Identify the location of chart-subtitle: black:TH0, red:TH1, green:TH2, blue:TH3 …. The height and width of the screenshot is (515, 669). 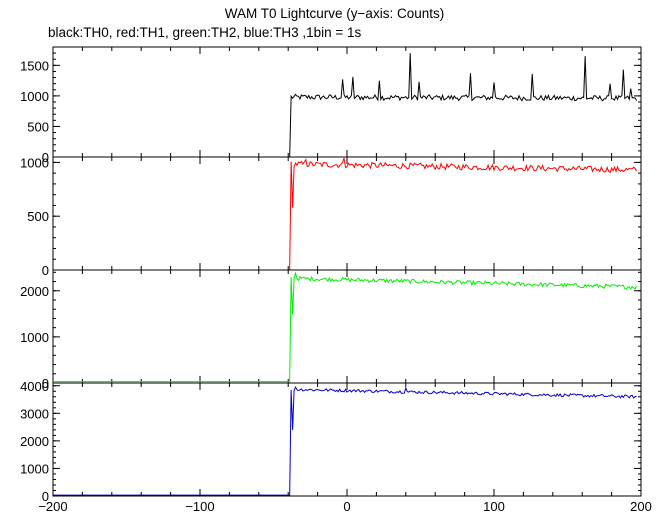
(205, 32).